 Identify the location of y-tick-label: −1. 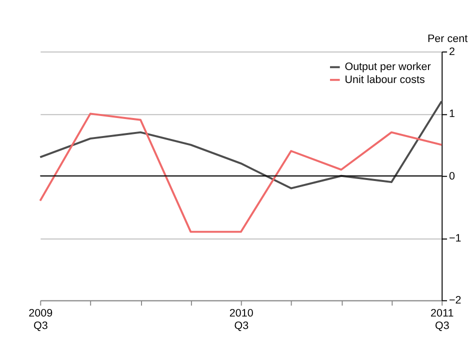
(455, 238).